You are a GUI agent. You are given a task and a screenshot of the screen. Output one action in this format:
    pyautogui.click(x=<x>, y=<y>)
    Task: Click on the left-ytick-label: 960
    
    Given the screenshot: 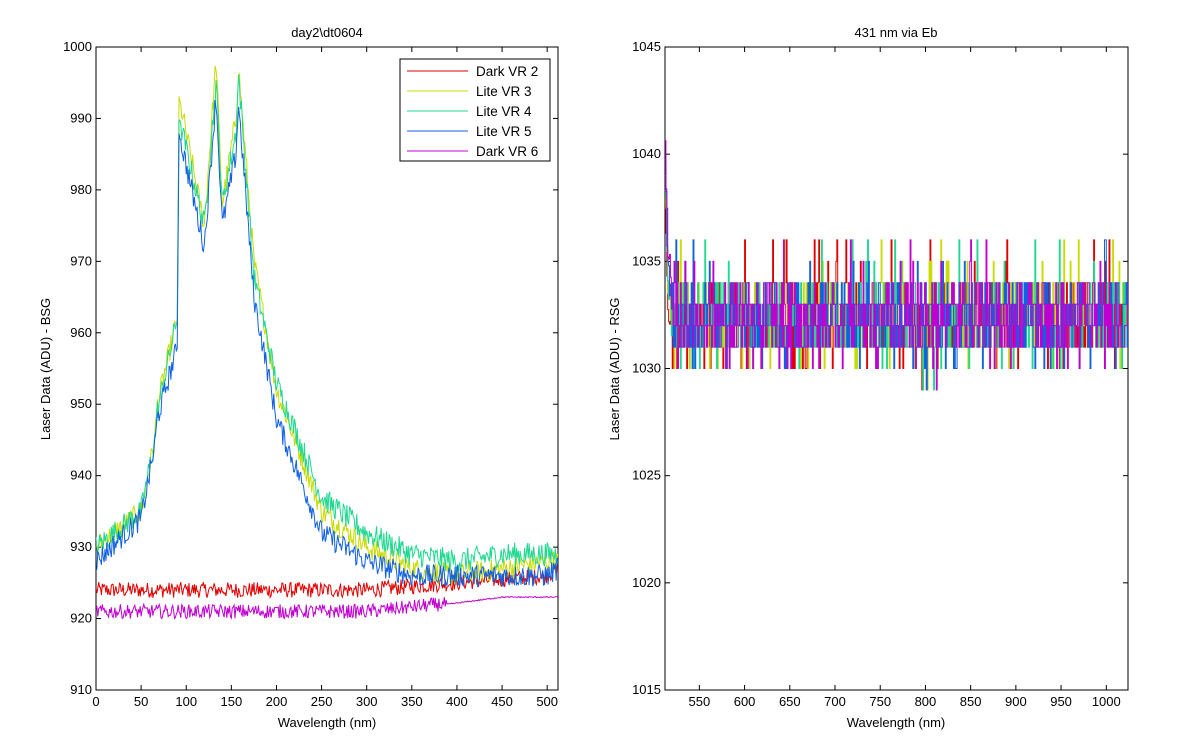 What is the action you would take?
    pyautogui.click(x=81, y=332)
    